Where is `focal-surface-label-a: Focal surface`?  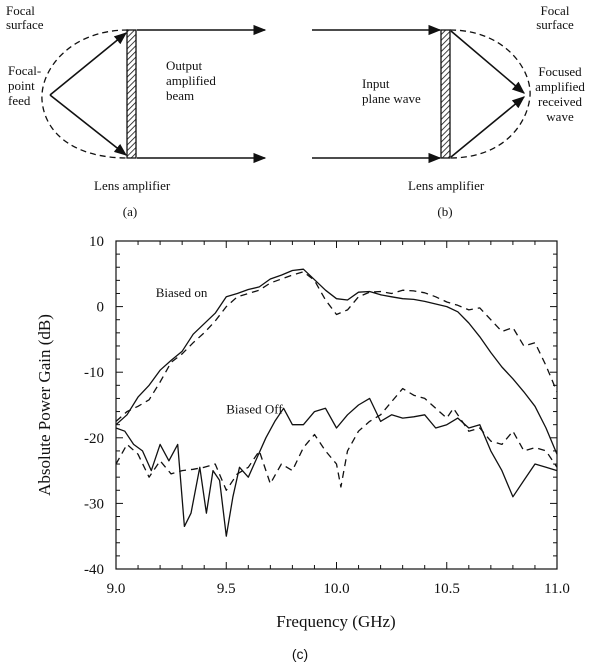 focal-surface-label-a: Focal surface is located at coordinates (25, 17).